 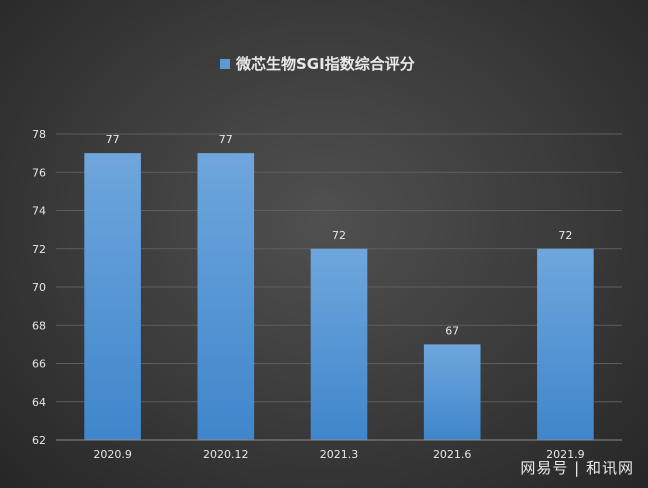 I want to click on y-tick-label: 78, so click(x=39, y=134).